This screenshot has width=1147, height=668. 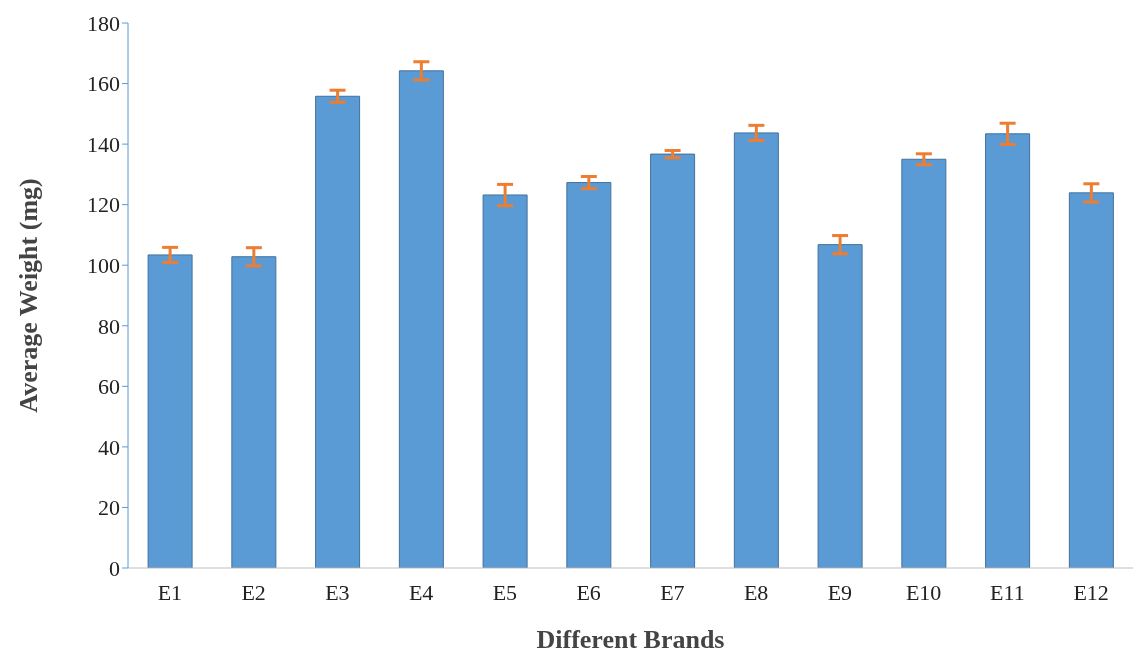 What do you see at coordinates (103, 266) in the screenshot?
I see `y-tick-label: 100` at bounding box center [103, 266].